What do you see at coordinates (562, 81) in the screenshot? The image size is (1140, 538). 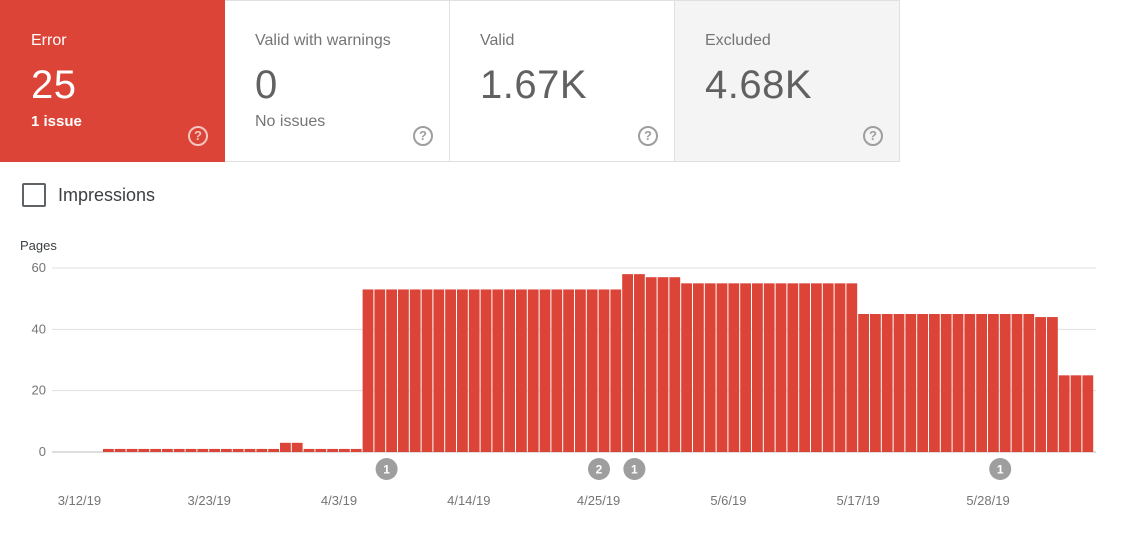 I see `valid-card: Valid 1.67K ?` at bounding box center [562, 81].